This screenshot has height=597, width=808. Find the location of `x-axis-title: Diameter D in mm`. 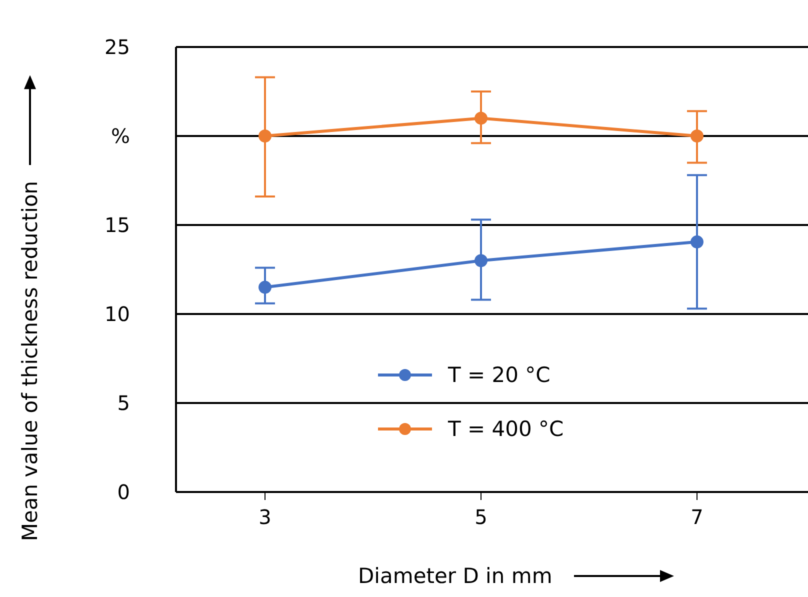

x-axis-title: Diameter D in mm is located at coordinates (455, 576).